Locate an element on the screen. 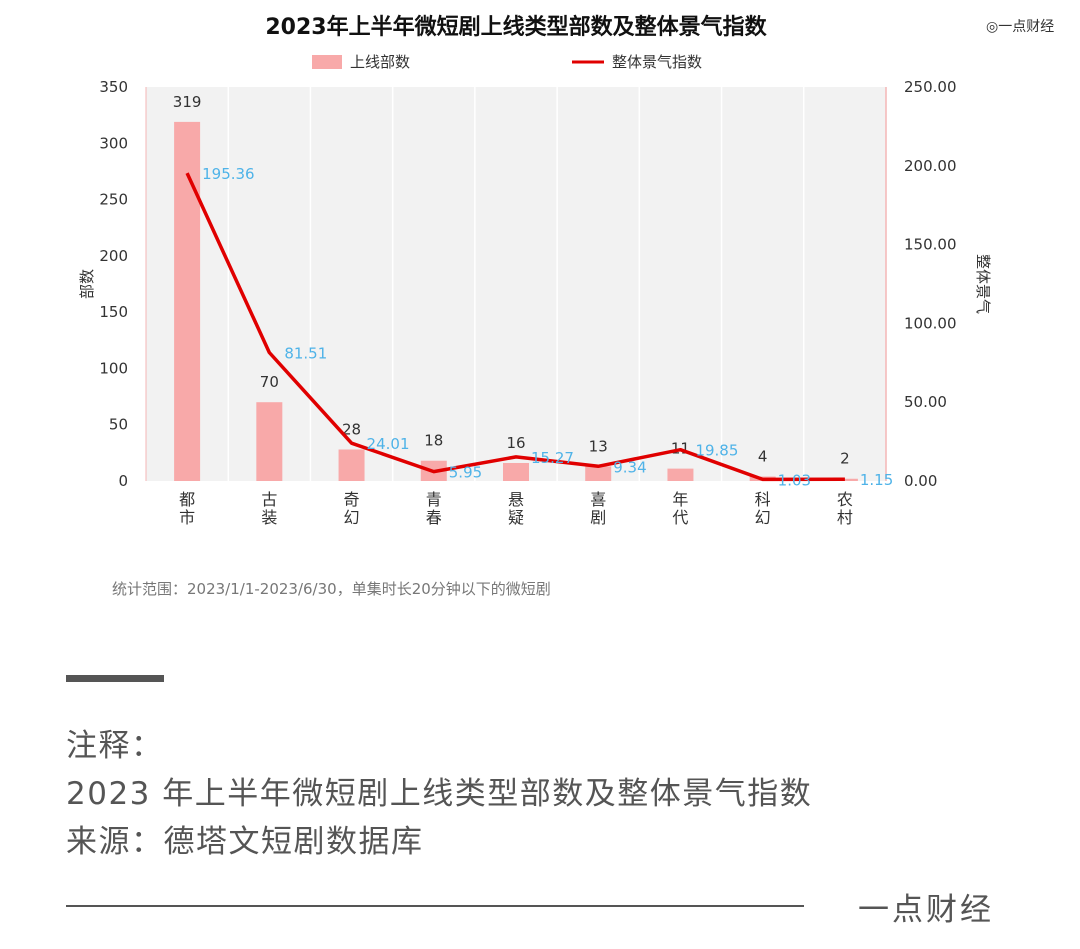  legend-swatch-bars is located at coordinates (327, 62).